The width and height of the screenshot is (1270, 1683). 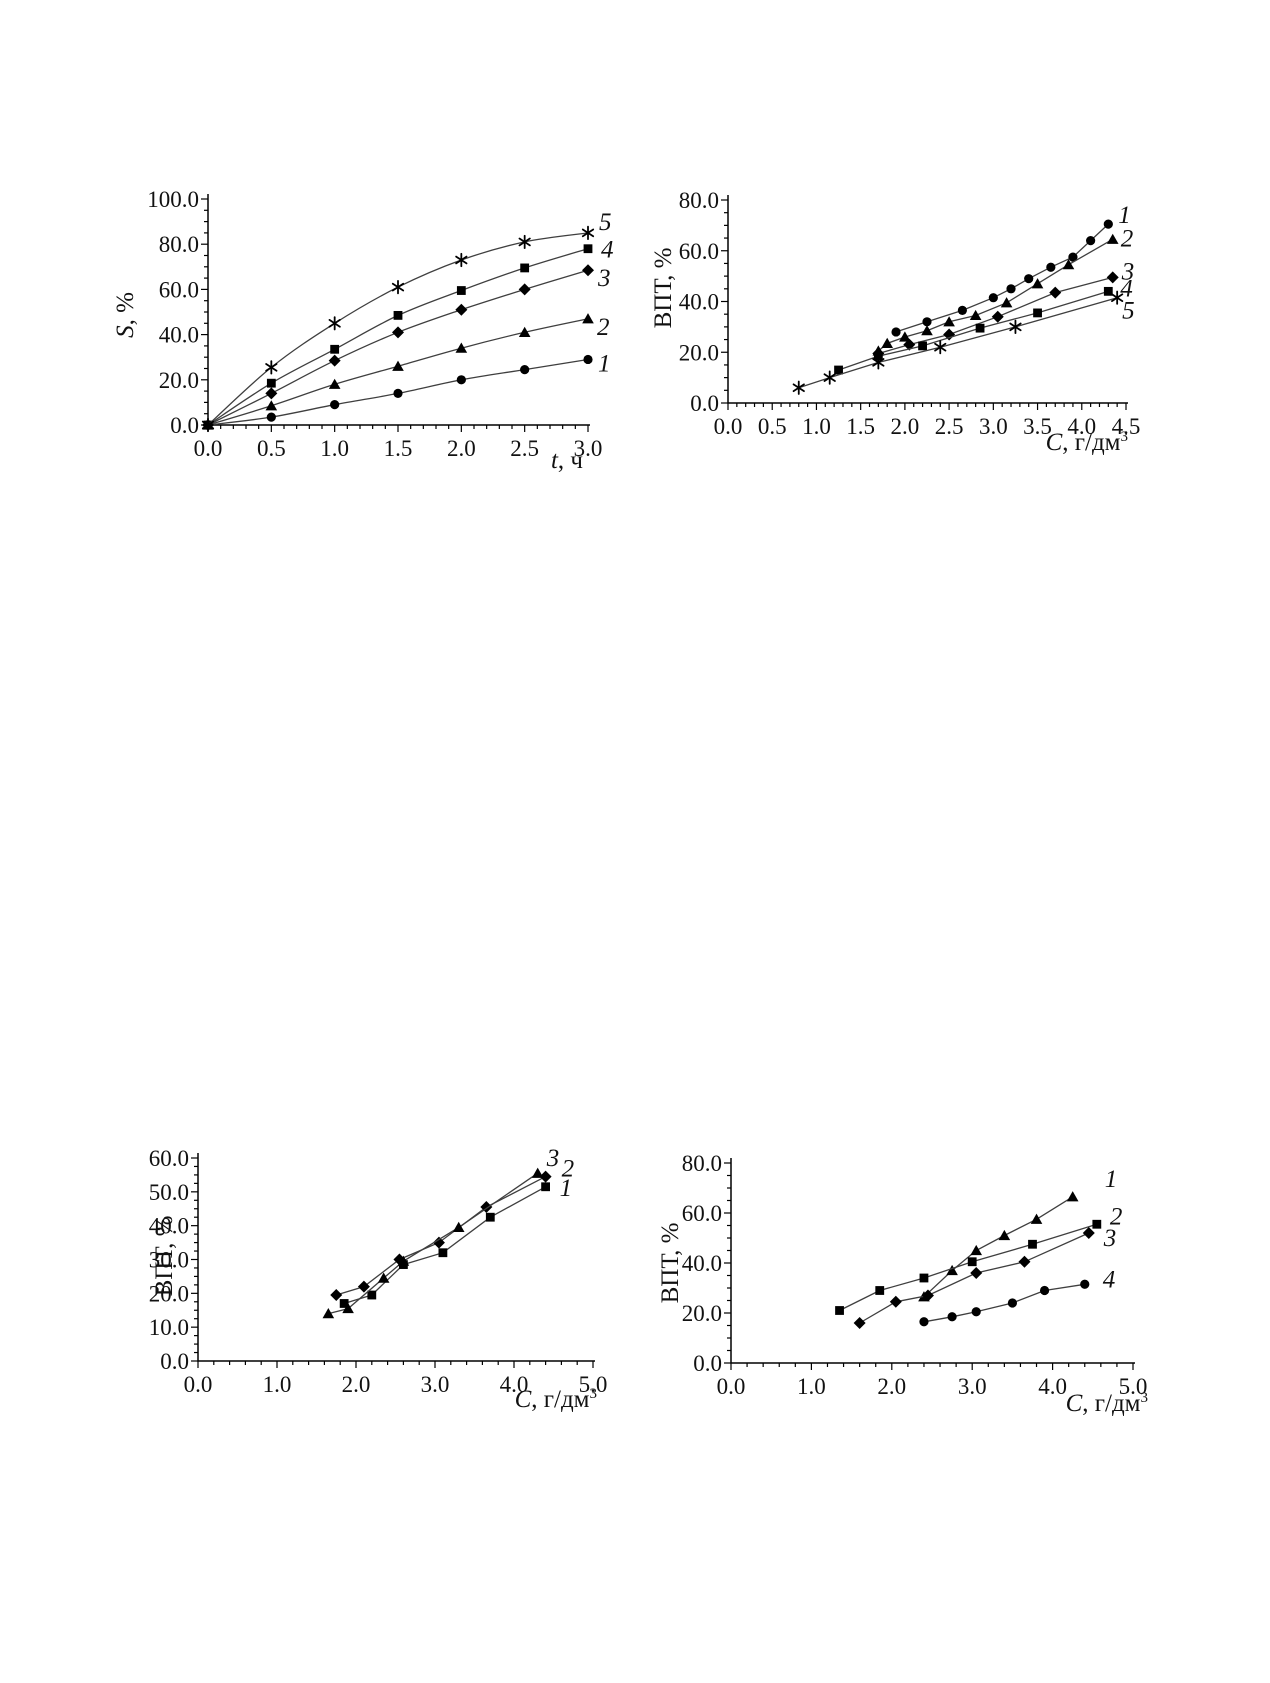 I want to click on series-3: 3, so click(x=441, y=1232).